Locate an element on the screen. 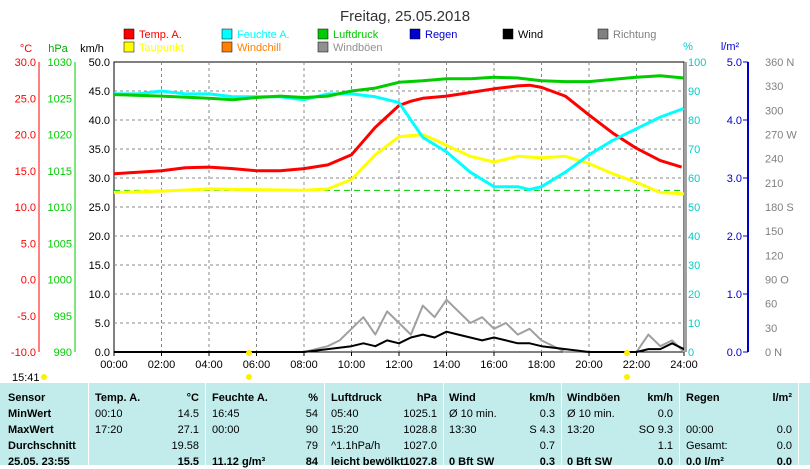  direction-tick-label: 0 N is located at coordinates (773, 353).